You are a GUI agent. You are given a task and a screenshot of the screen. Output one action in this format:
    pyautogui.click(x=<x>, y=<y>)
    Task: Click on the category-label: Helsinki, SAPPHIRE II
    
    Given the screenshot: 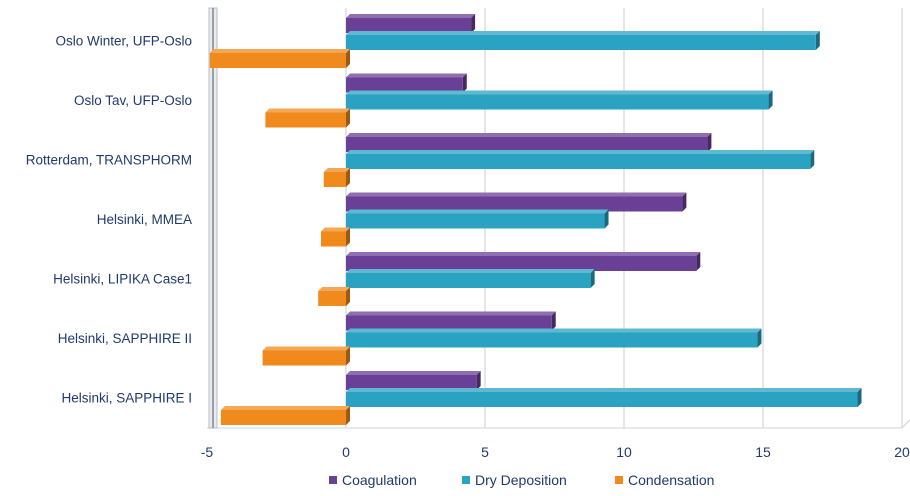 What is the action you would take?
    pyautogui.click(x=125, y=338)
    